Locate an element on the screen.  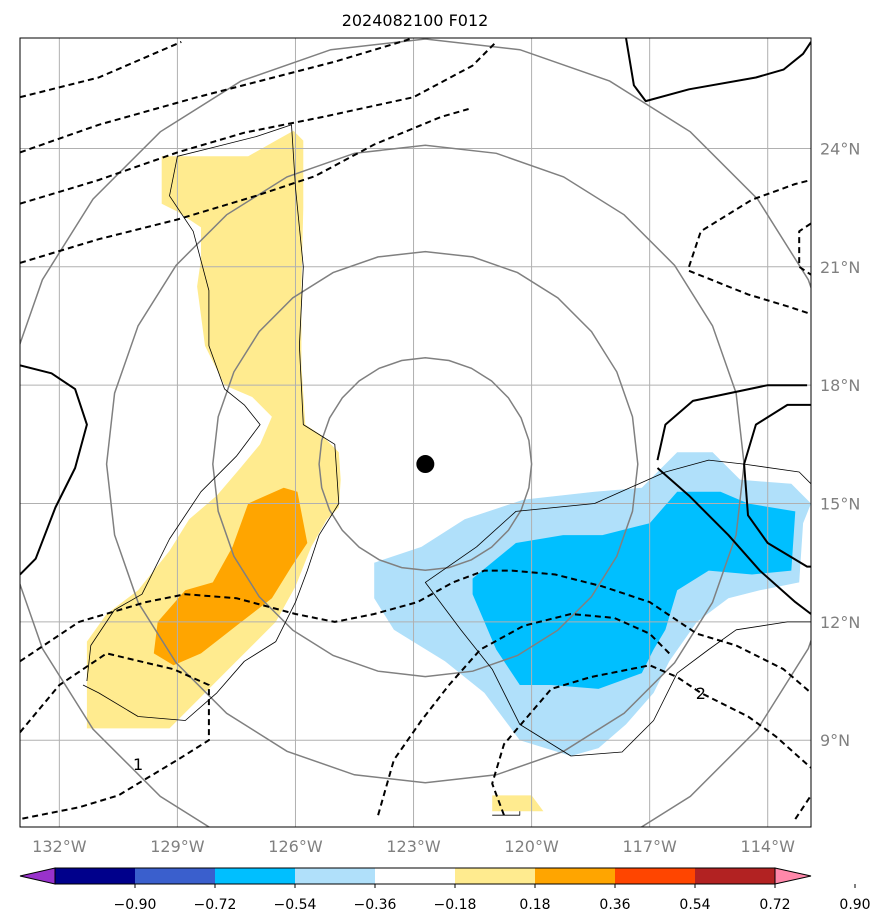
x-tick-label-2: 126°W is located at coordinates (295, 846).